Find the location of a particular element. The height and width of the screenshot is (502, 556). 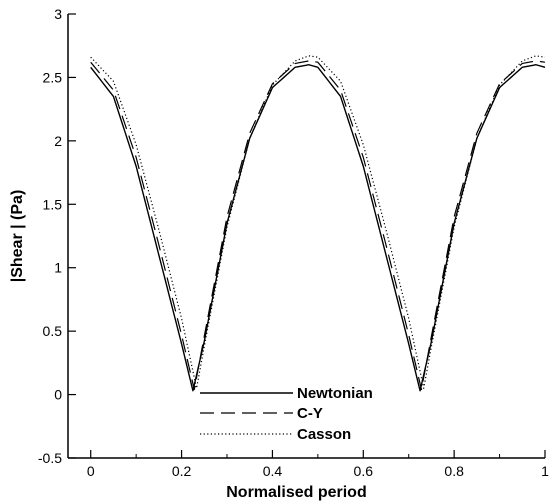

y-tick-label: 0.5 is located at coordinates (53, 331).